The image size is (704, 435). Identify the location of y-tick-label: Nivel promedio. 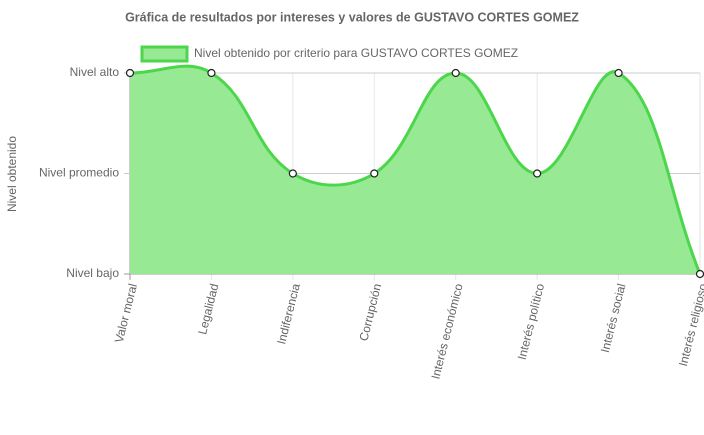
(79, 173).